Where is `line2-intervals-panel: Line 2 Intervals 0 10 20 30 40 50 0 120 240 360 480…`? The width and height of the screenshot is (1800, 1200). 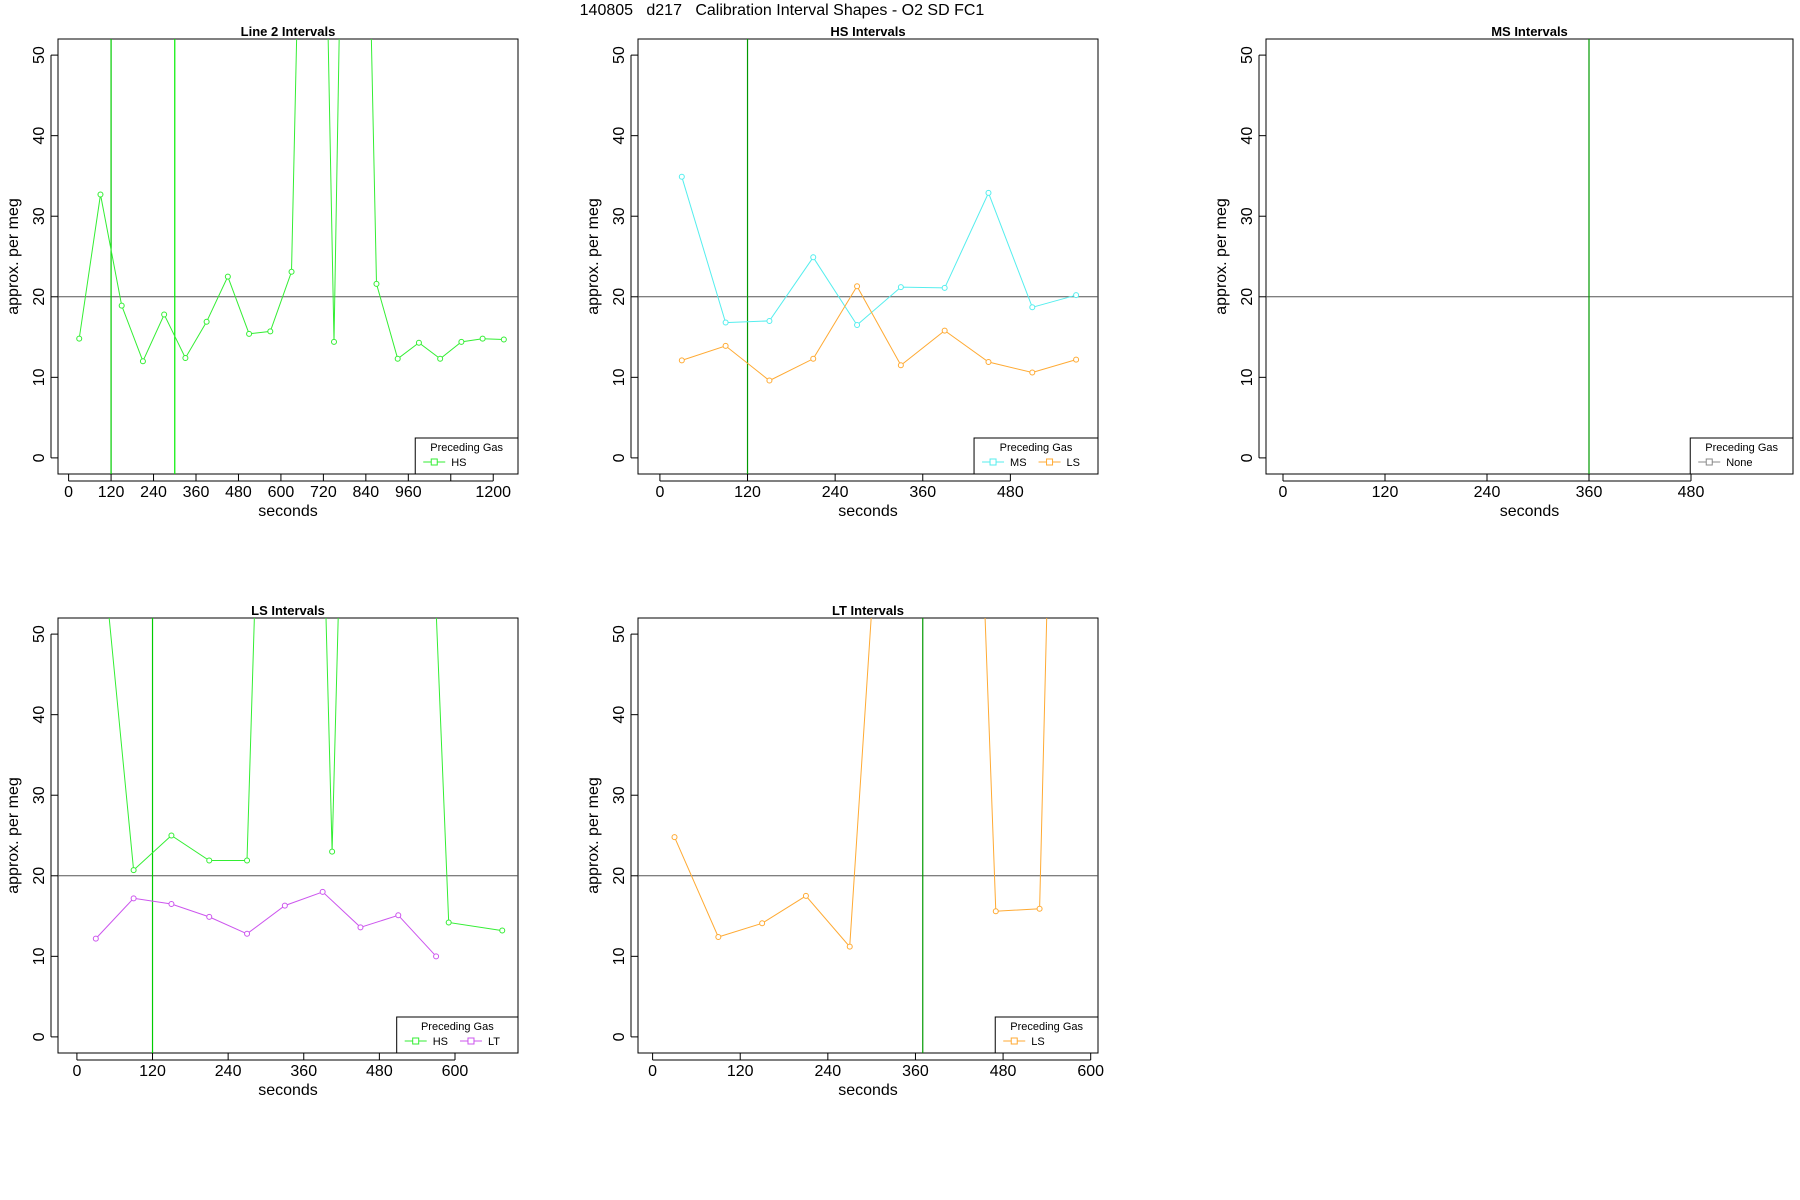 line2-intervals-panel: Line 2 Intervals 0 10 20 30 40 50 0 120 240 360 480… is located at coordinates (262, 272).